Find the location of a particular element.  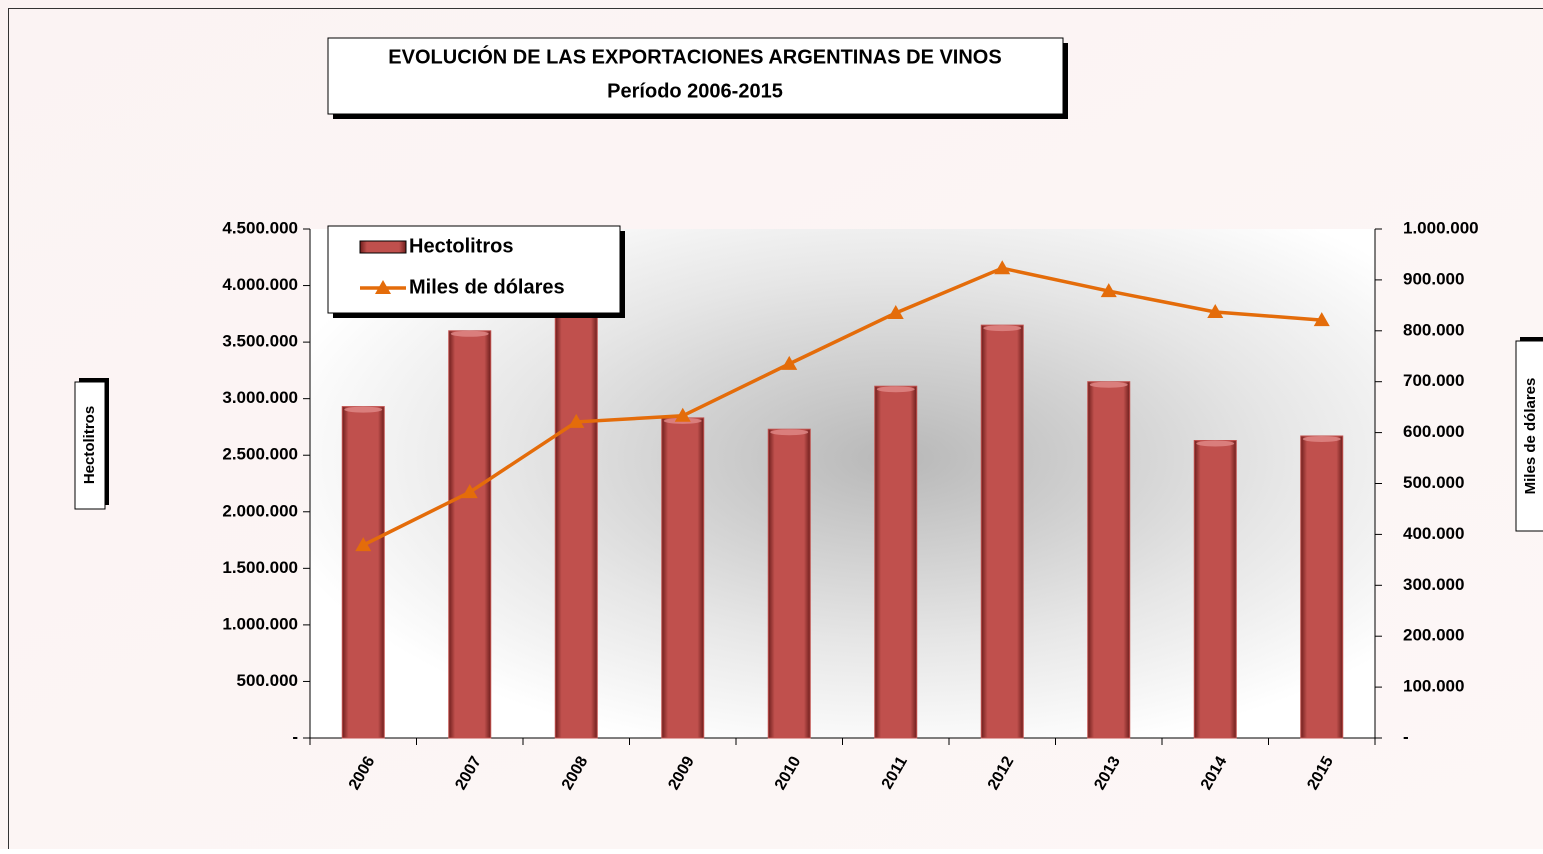

y2-tick-label: 100.000 is located at coordinates (1433, 686).